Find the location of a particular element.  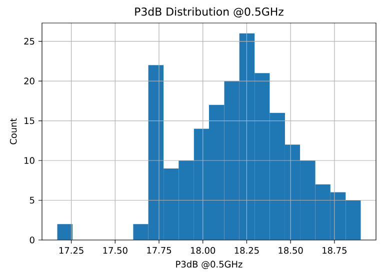

x-tick-label: 17.50 is located at coordinates (115, 250).